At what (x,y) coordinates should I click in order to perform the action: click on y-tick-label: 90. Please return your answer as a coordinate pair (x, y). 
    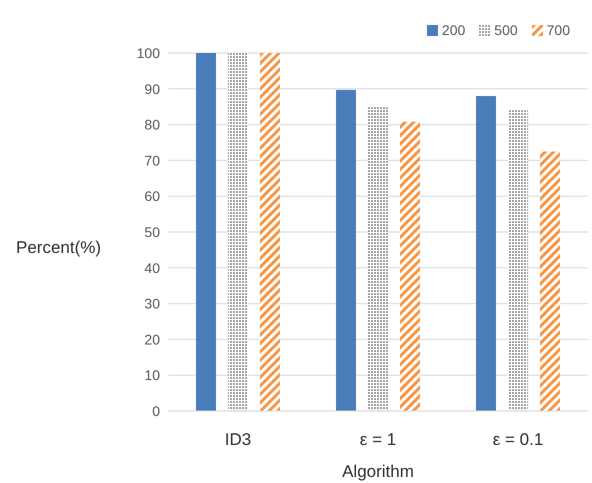
    Looking at the image, I should click on (152, 88).